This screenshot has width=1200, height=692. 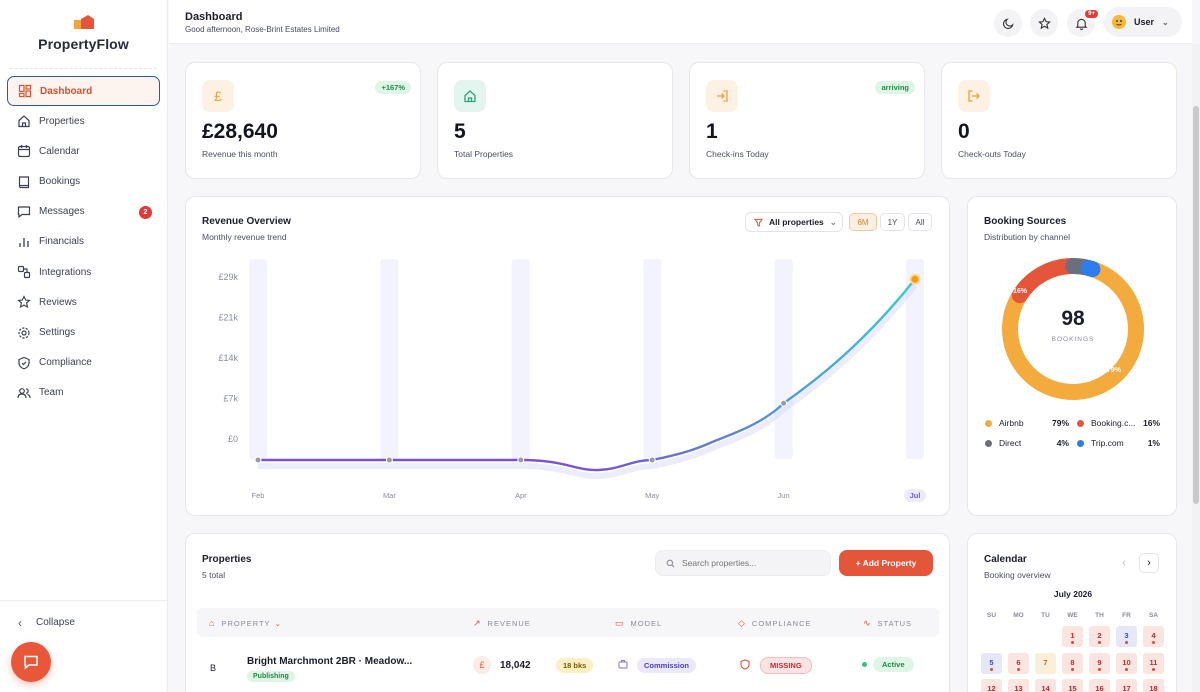 What do you see at coordinates (303, 120) in the screenshot?
I see `kpi-card-revenue: £ +167% £28,640 Revenue this month` at bounding box center [303, 120].